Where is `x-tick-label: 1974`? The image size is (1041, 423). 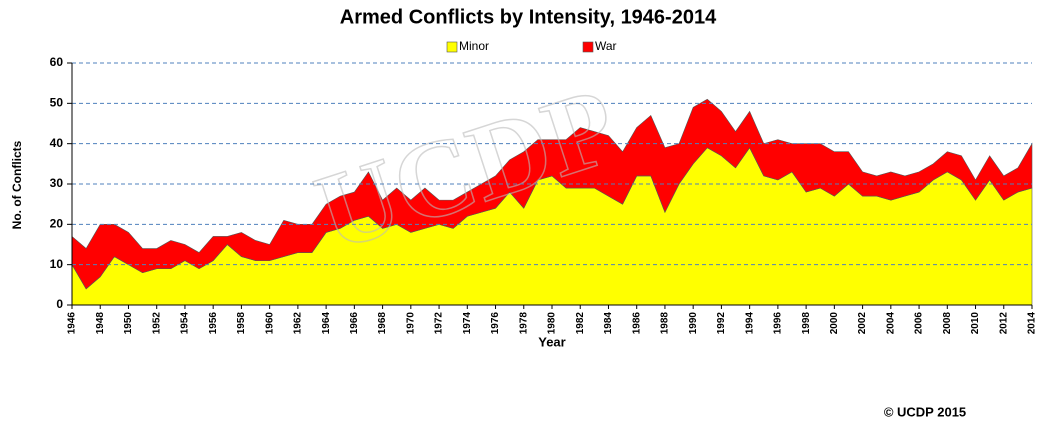 x-tick-label: 1974 is located at coordinates (467, 323).